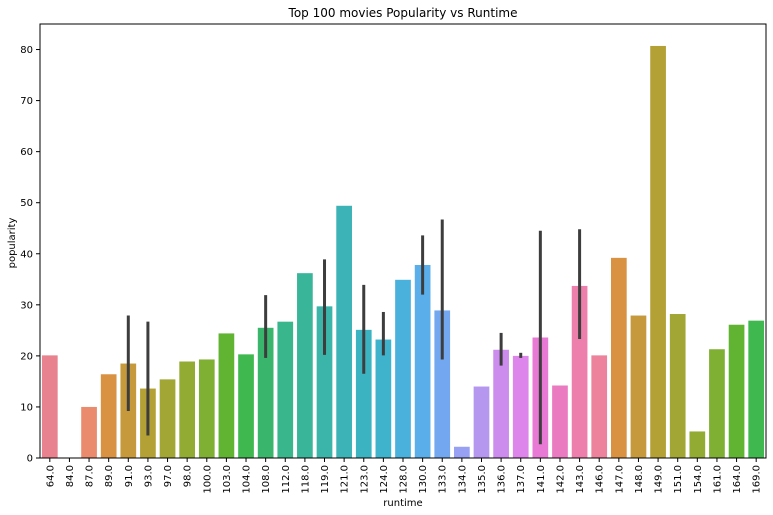 This screenshot has width=773, height=515. What do you see at coordinates (167, 418) in the screenshot?
I see `bar-97.0` at bounding box center [167, 418].